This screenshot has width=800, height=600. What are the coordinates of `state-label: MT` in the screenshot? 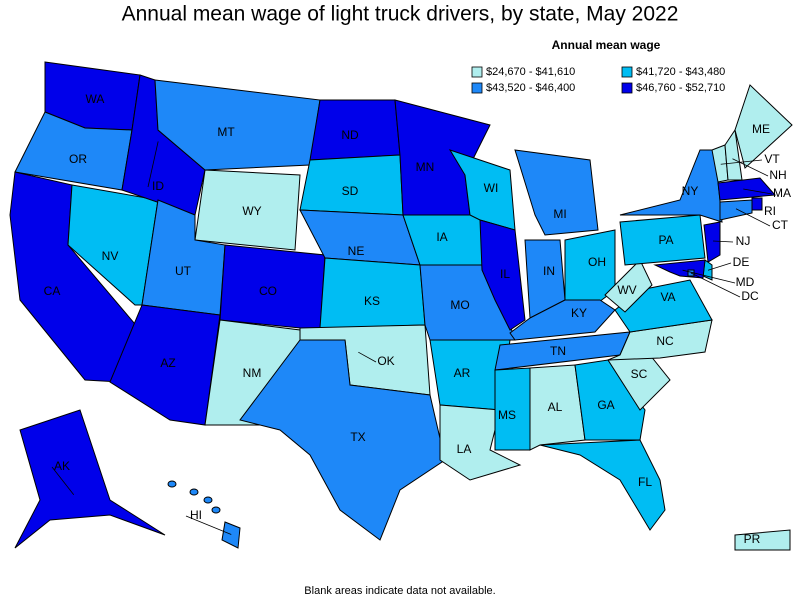 It's located at (226, 132).